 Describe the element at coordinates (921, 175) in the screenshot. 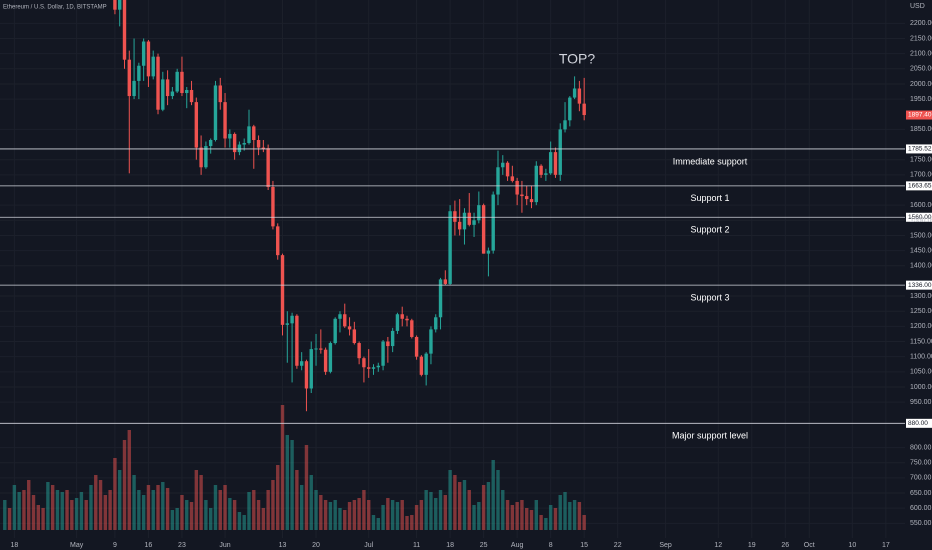

I see `y-tick-label: 1700.00` at that location.